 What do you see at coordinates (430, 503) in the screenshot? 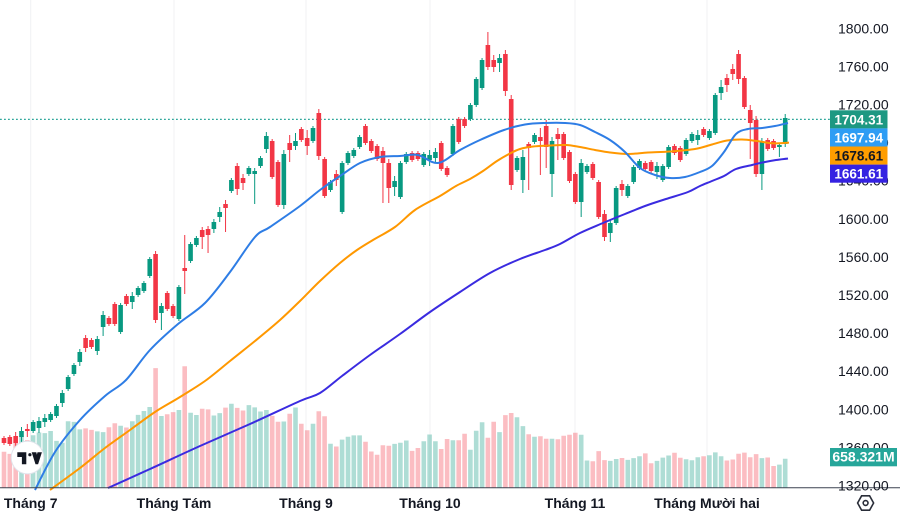
I see `svg-text: Tháng 10` at bounding box center [430, 503].